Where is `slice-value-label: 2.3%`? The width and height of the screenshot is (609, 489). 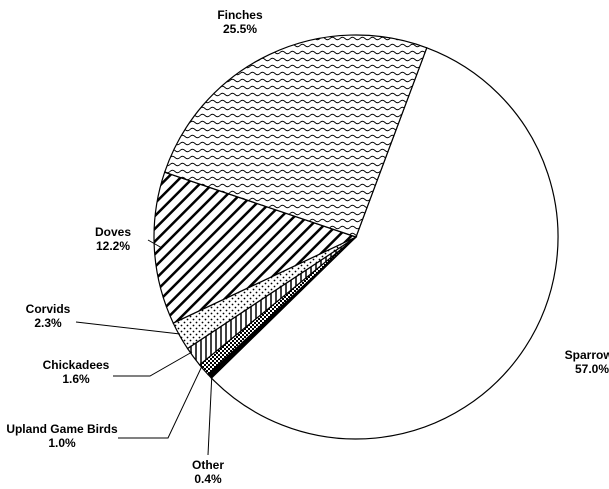 slice-value-label: 2.3% is located at coordinates (48, 323).